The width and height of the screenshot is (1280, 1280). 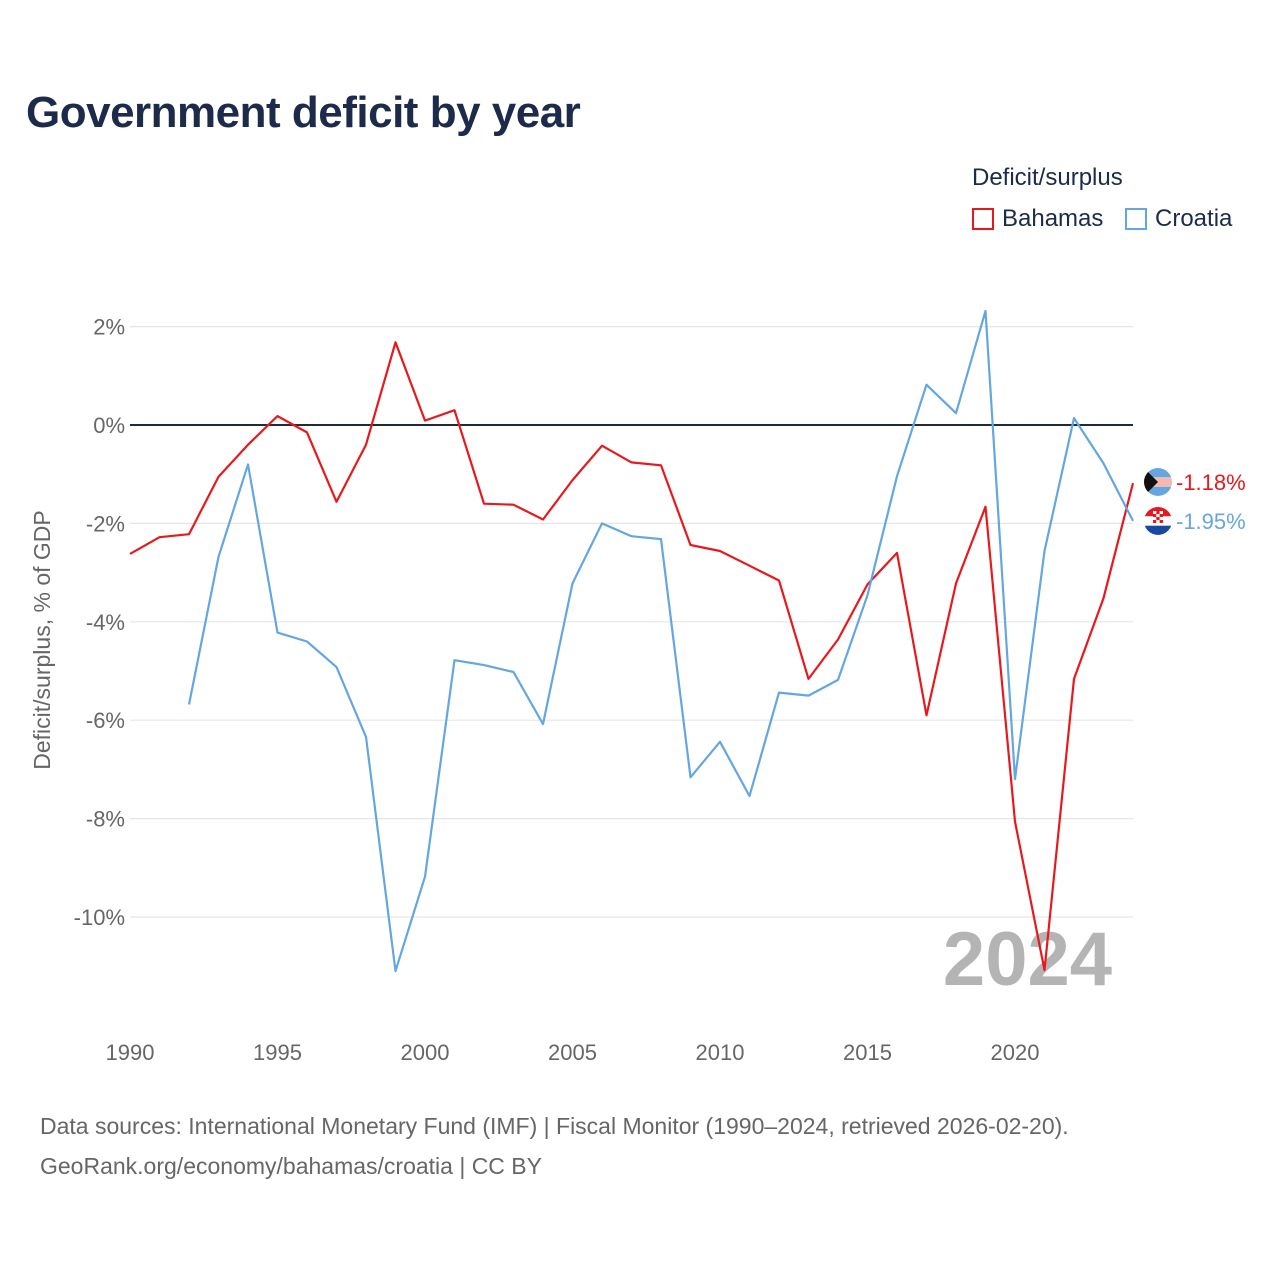 What do you see at coordinates (1015, 1052) in the screenshot?
I see `x-tick-label: 2020` at bounding box center [1015, 1052].